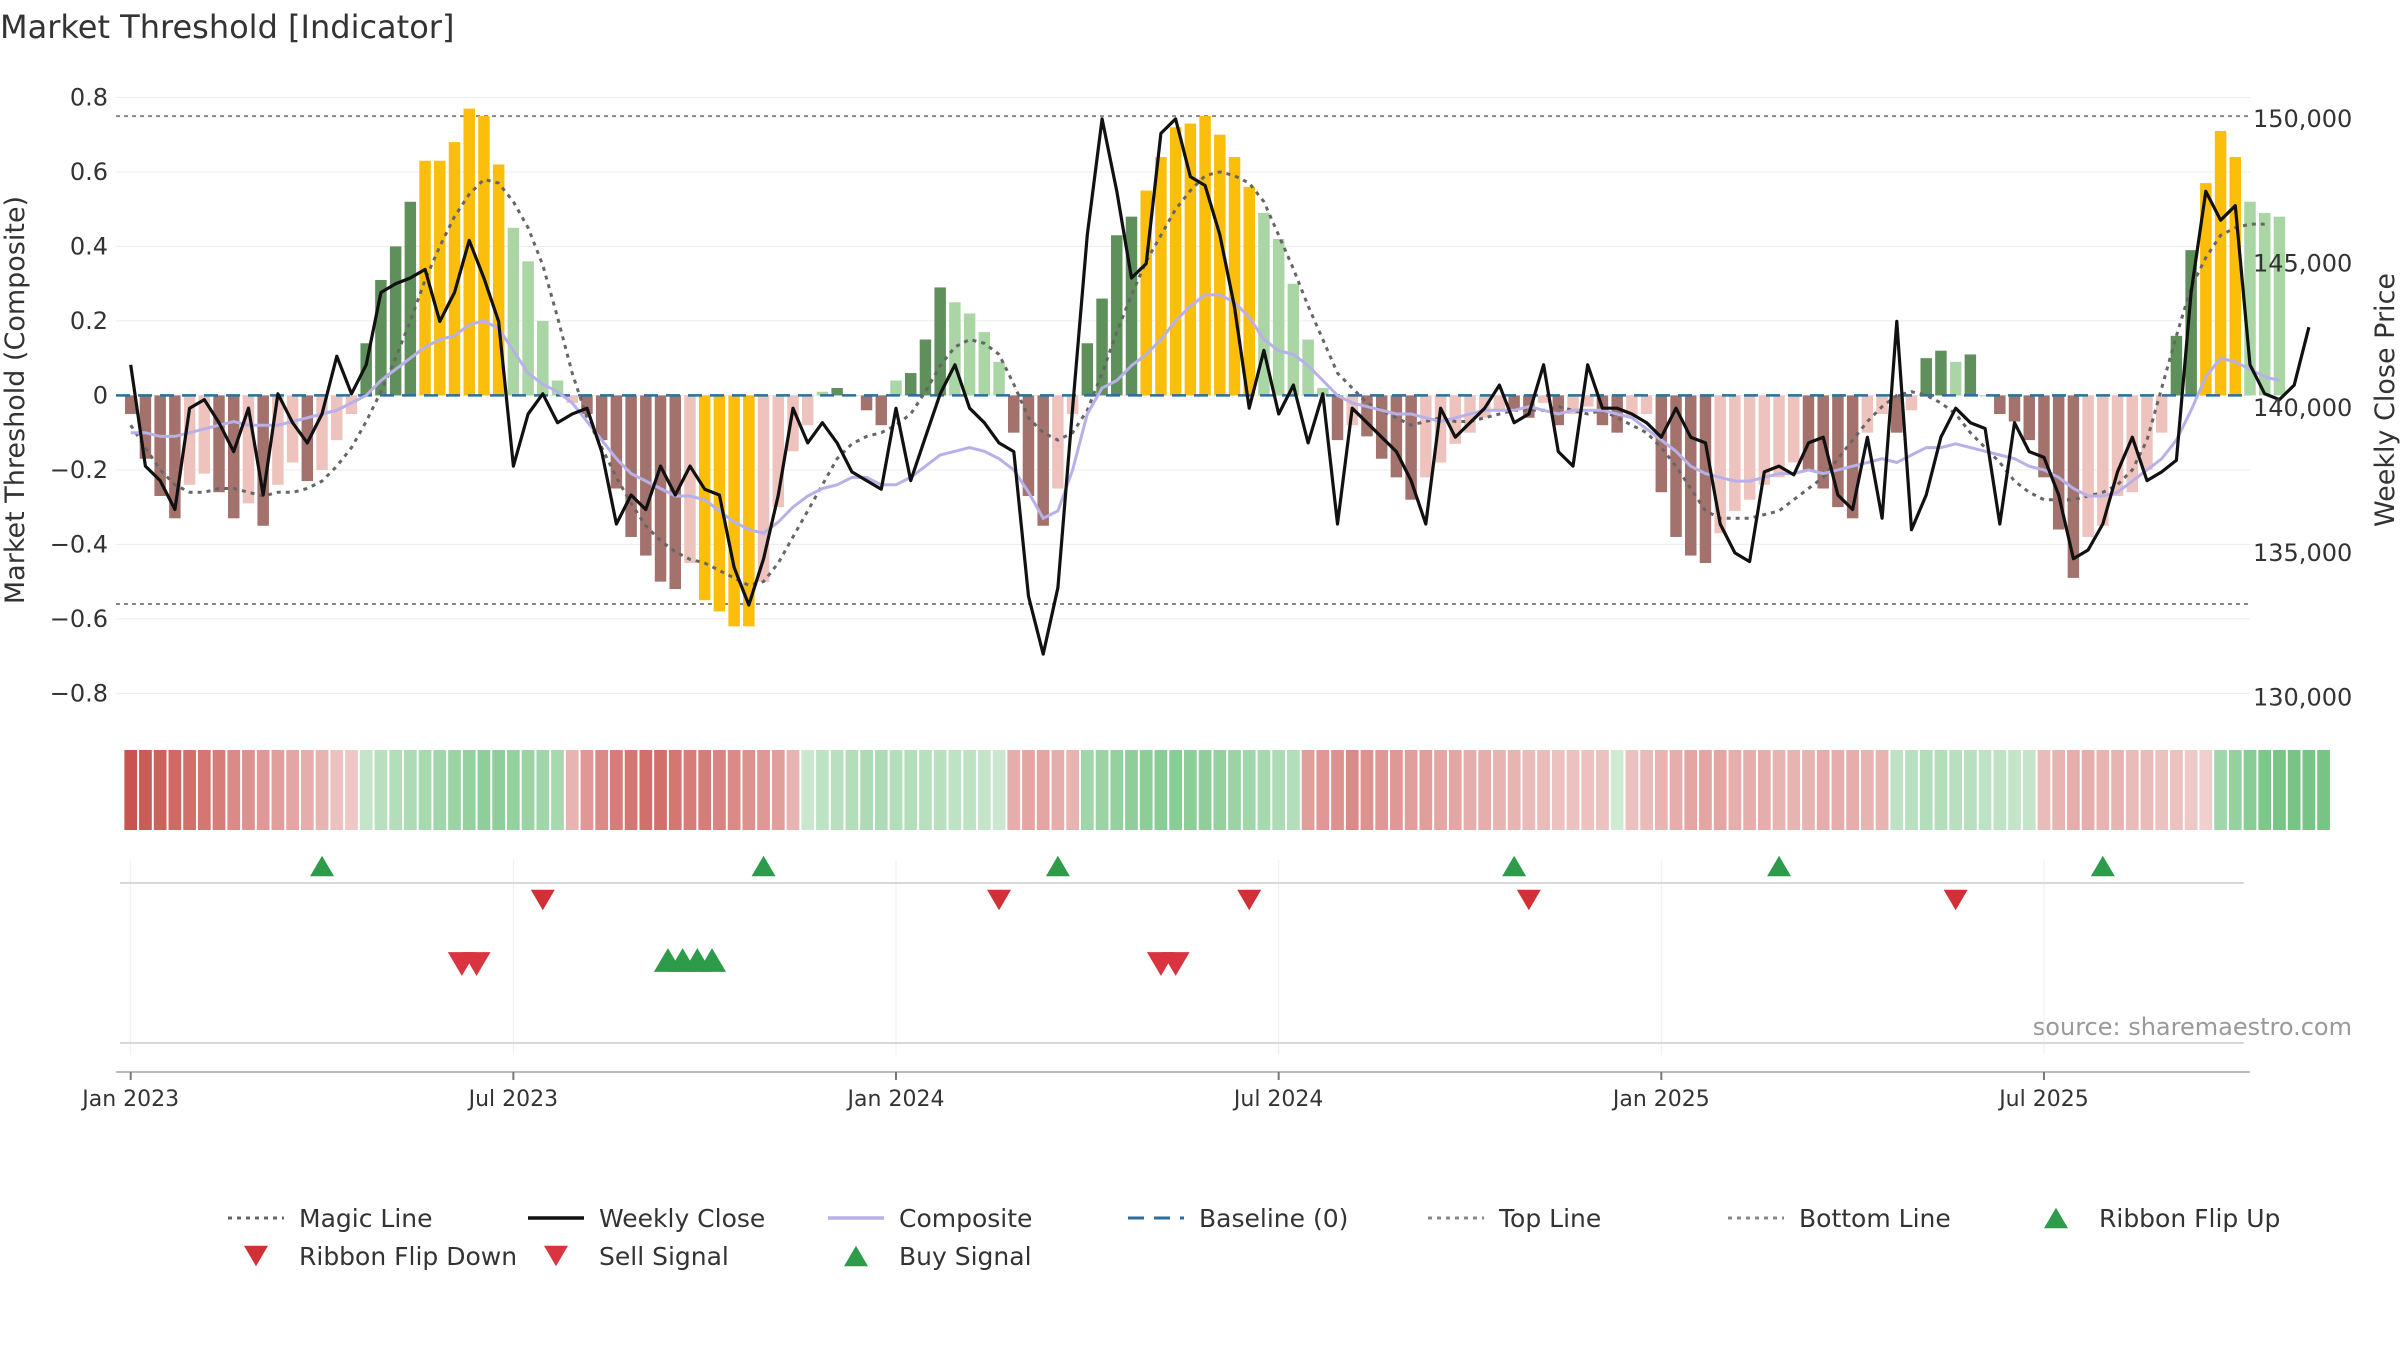 This screenshot has width=2400, height=1354. What do you see at coordinates (476, 964) in the screenshot?
I see `sell-signal-marker` at bounding box center [476, 964].